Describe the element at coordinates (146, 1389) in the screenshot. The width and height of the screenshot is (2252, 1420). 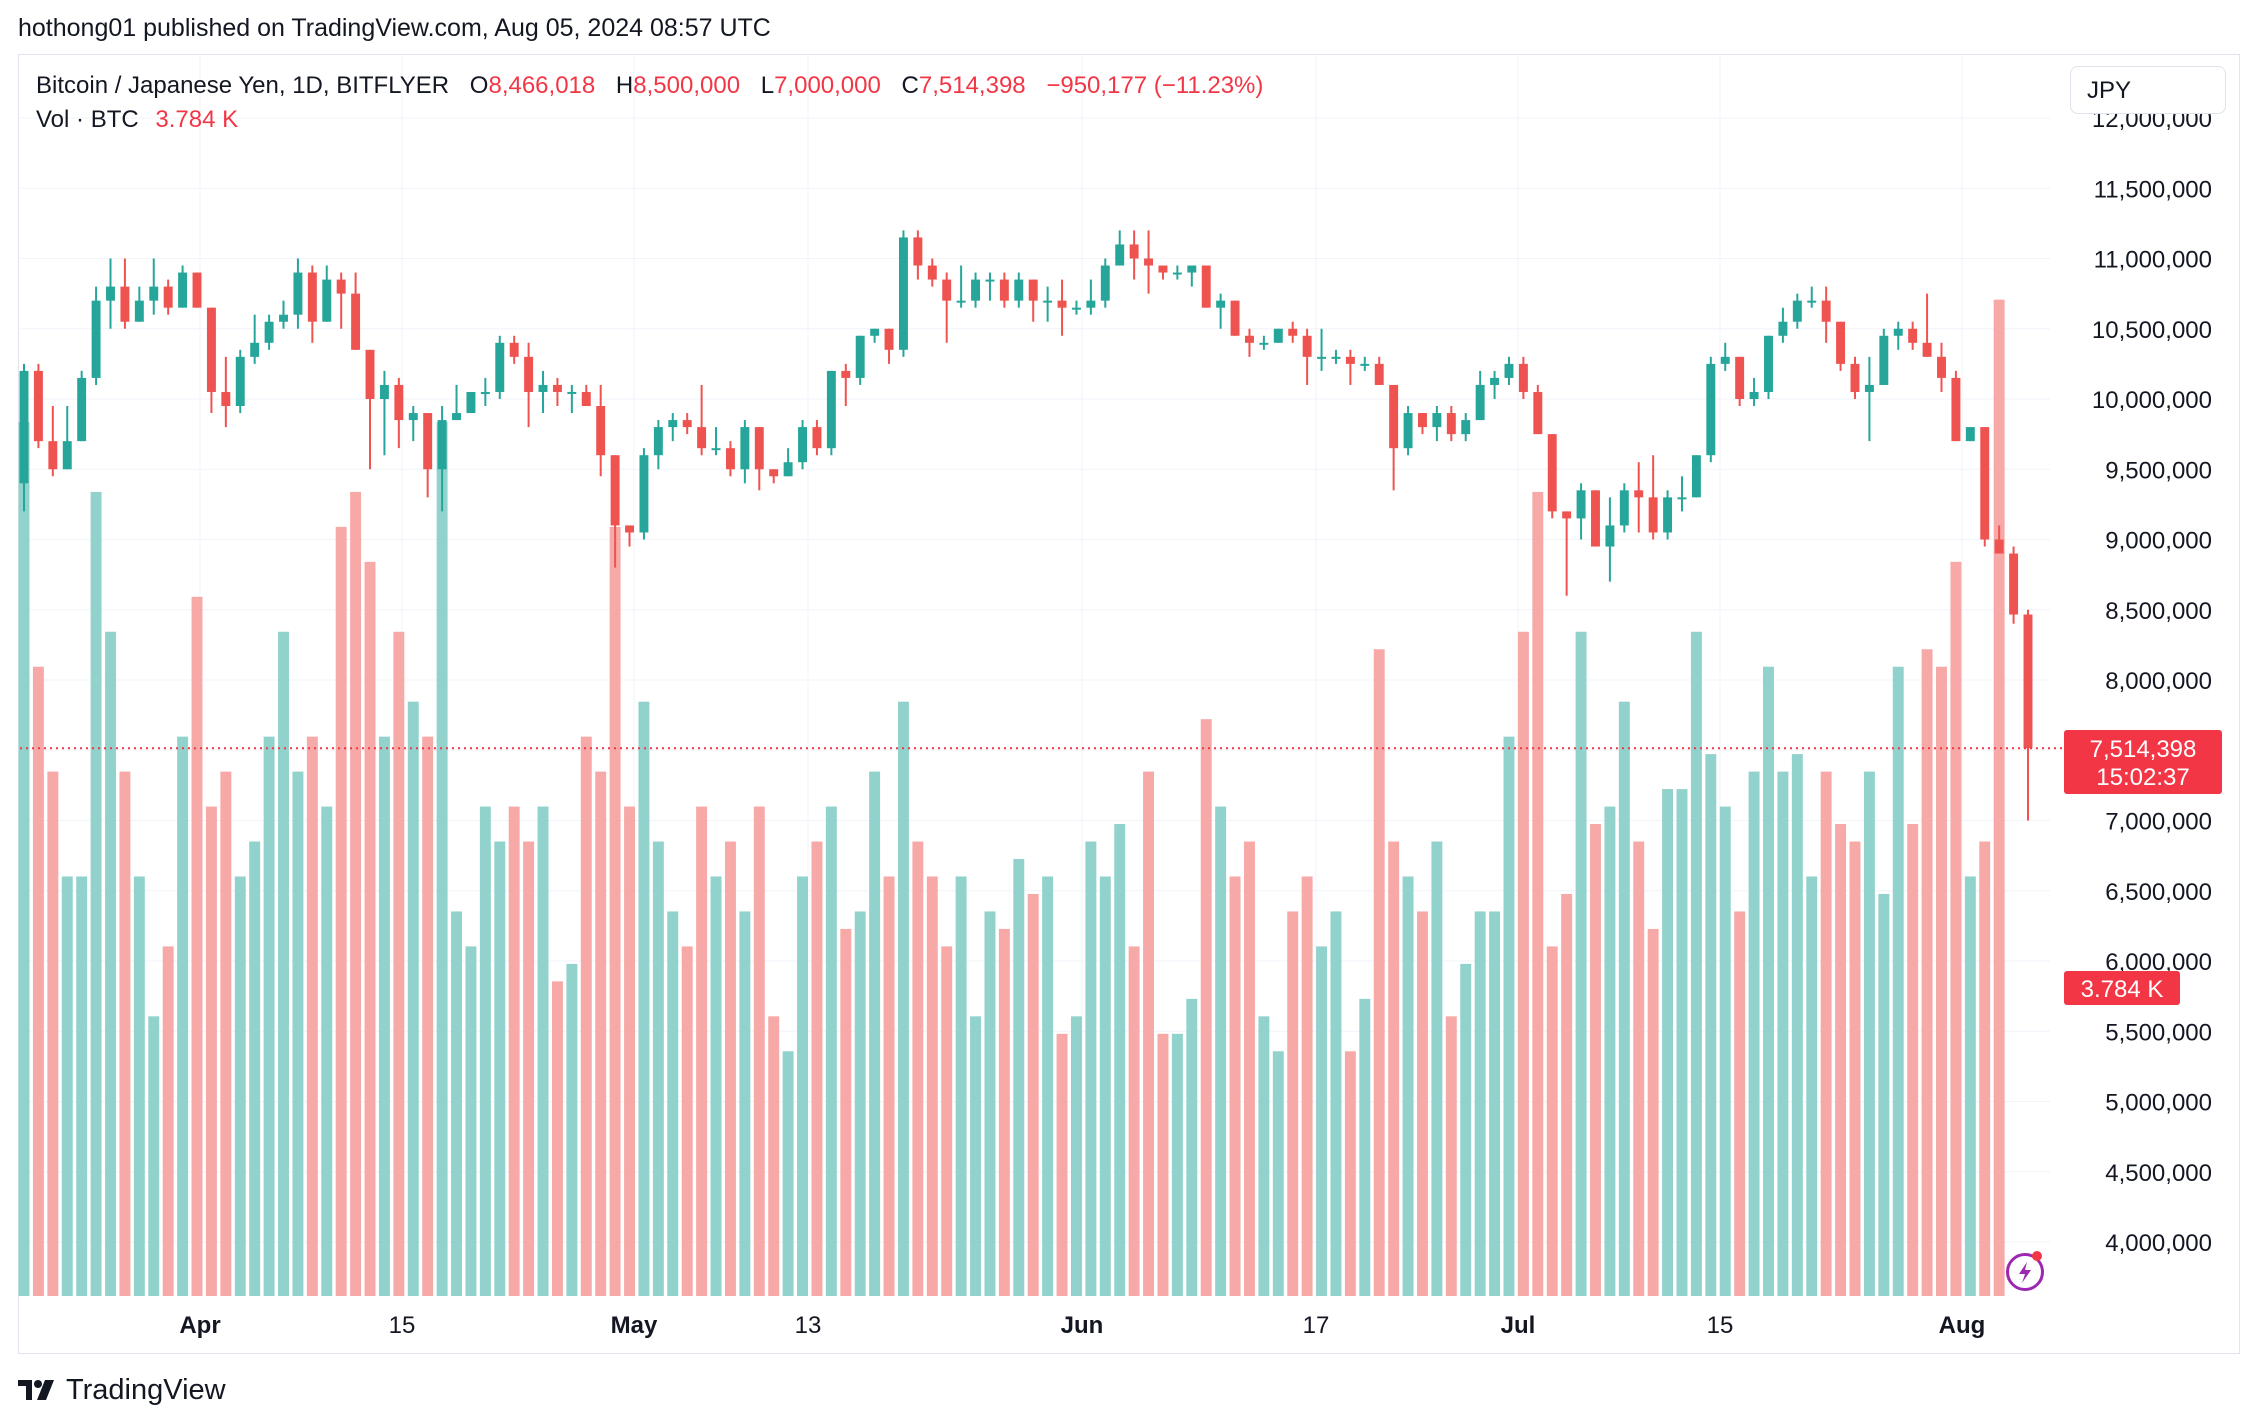
I see `tradingview-logo-text: TradingView` at that location.